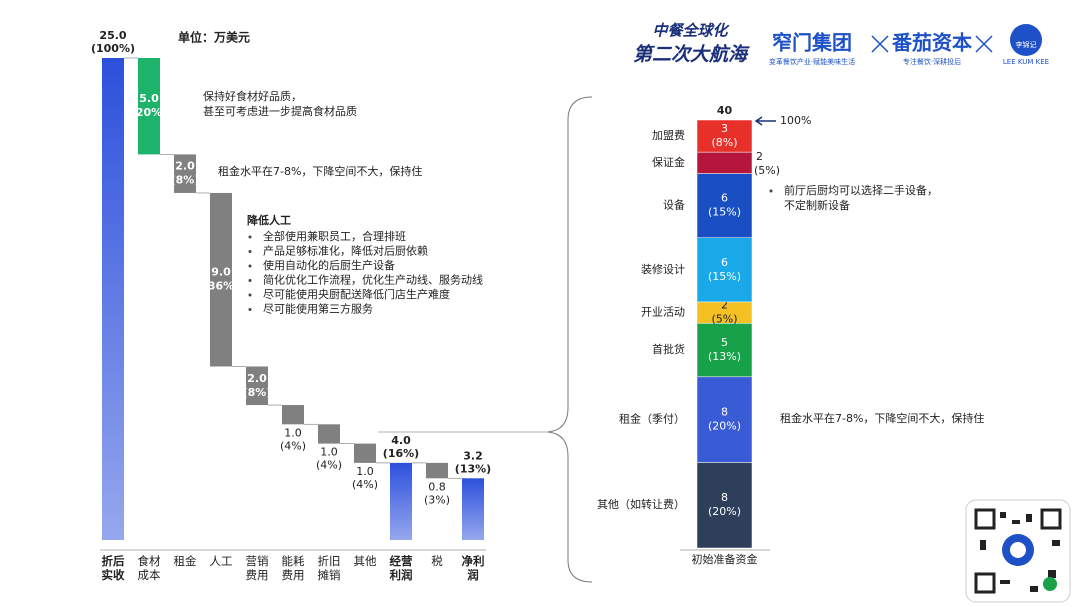 This screenshot has width=1080, height=607. I want to click on series-label: 开业活动, so click(663, 312).